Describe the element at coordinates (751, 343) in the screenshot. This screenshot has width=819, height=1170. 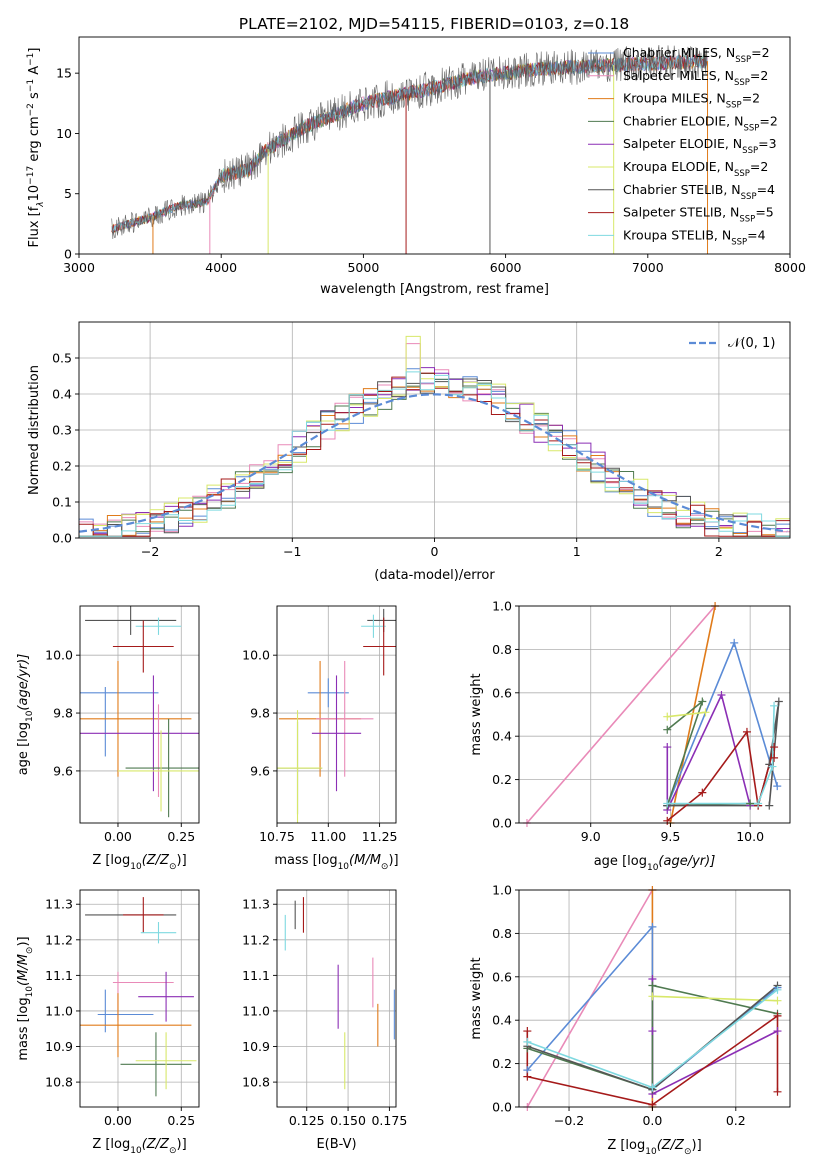
I see `legend-entry-normal: 𝒩(0, 1)` at that location.